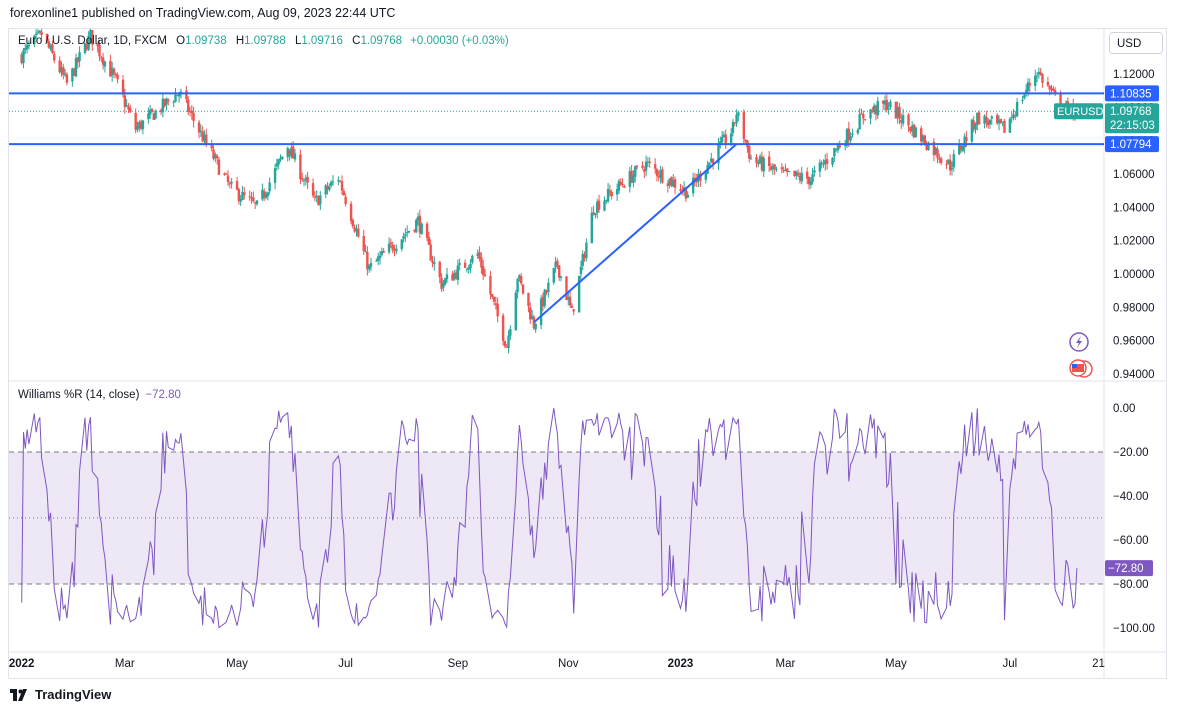 The width and height of the screenshot is (1177, 713). Describe the element at coordinates (298, 41) in the screenshot. I see `low-label: L` at that location.